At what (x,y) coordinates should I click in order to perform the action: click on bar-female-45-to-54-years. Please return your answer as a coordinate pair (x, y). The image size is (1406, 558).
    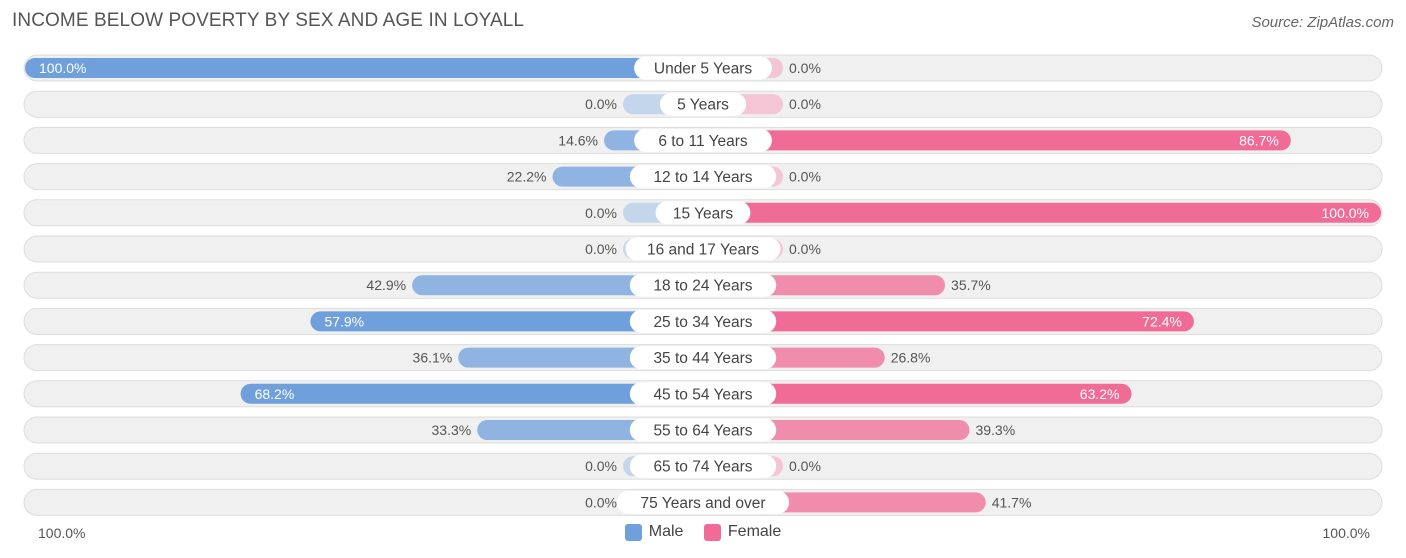
    Looking at the image, I should click on (917, 393).